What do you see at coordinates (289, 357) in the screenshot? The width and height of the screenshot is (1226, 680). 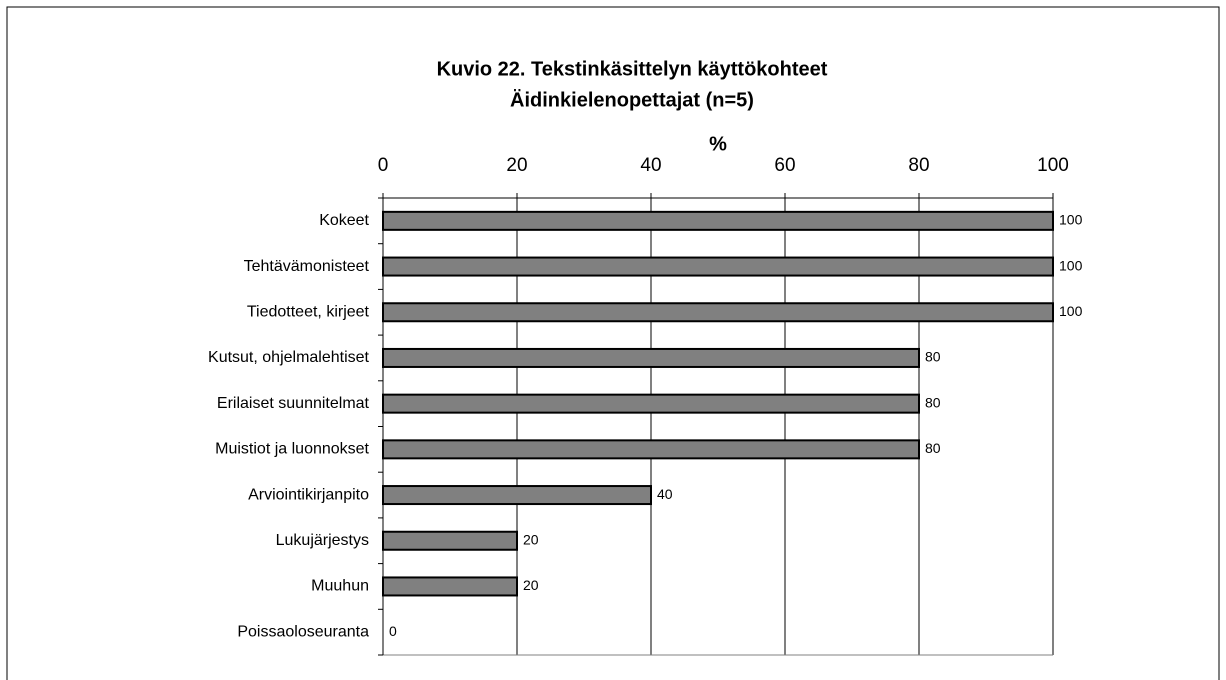 I see `y-tick-label: Kutsut, ohjelmalehtiset` at bounding box center [289, 357].